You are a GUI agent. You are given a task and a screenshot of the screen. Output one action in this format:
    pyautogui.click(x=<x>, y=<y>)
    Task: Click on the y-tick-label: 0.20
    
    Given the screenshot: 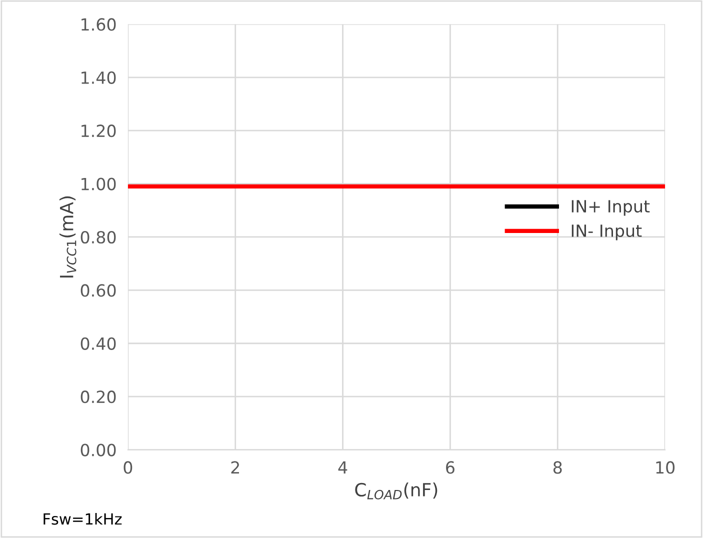 What is the action you would take?
    pyautogui.click(x=98, y=397)
    